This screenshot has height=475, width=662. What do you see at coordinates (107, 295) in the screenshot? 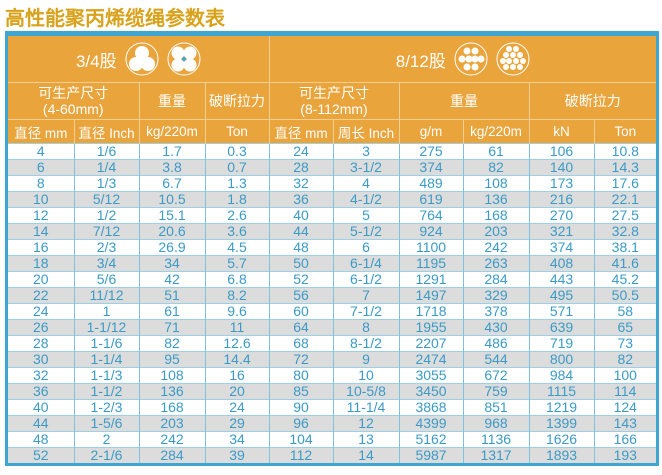
I see `table-cell: 11/12` at bounding box center [107, 295].